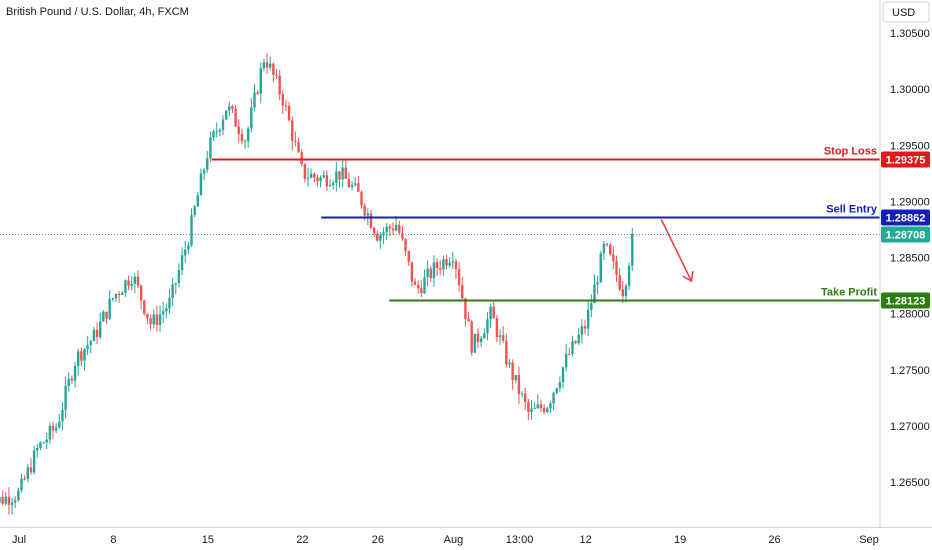 This screenshot has width=932, height=550. I want to click on price-tick-label: 1.27500, so click(910, 371).